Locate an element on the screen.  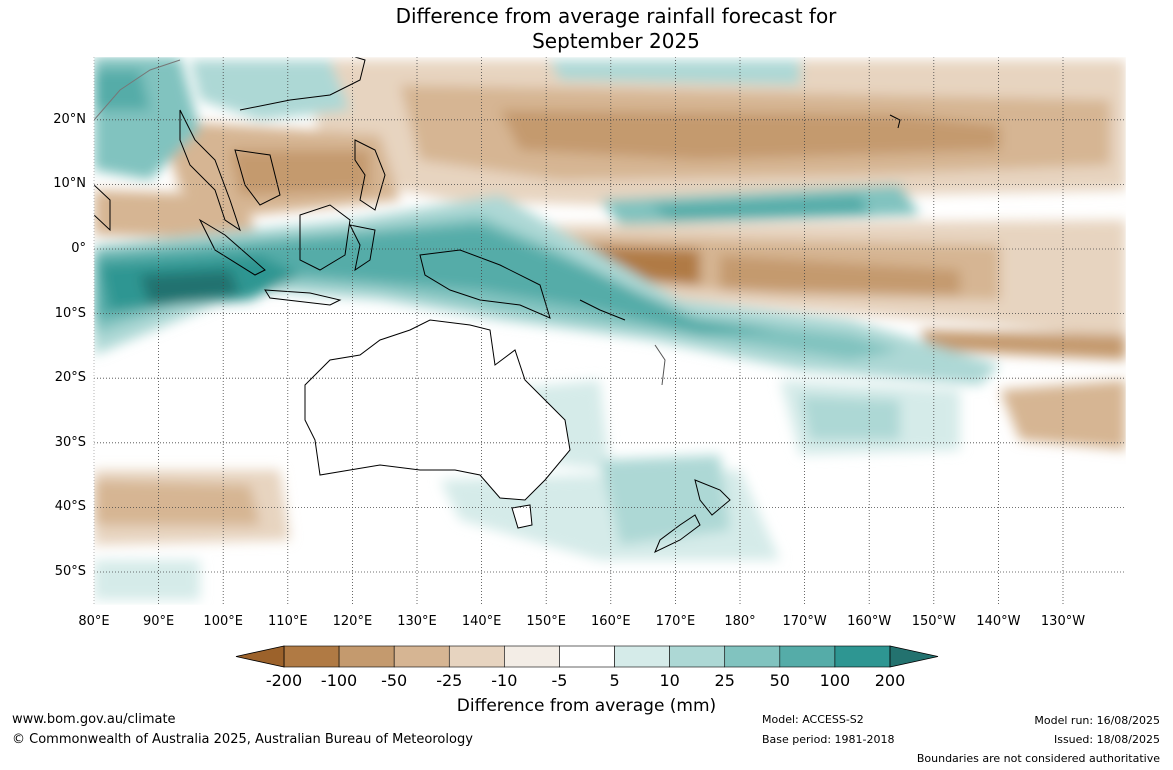
longitude-label: 170°E is located at coordinates (675, 621).